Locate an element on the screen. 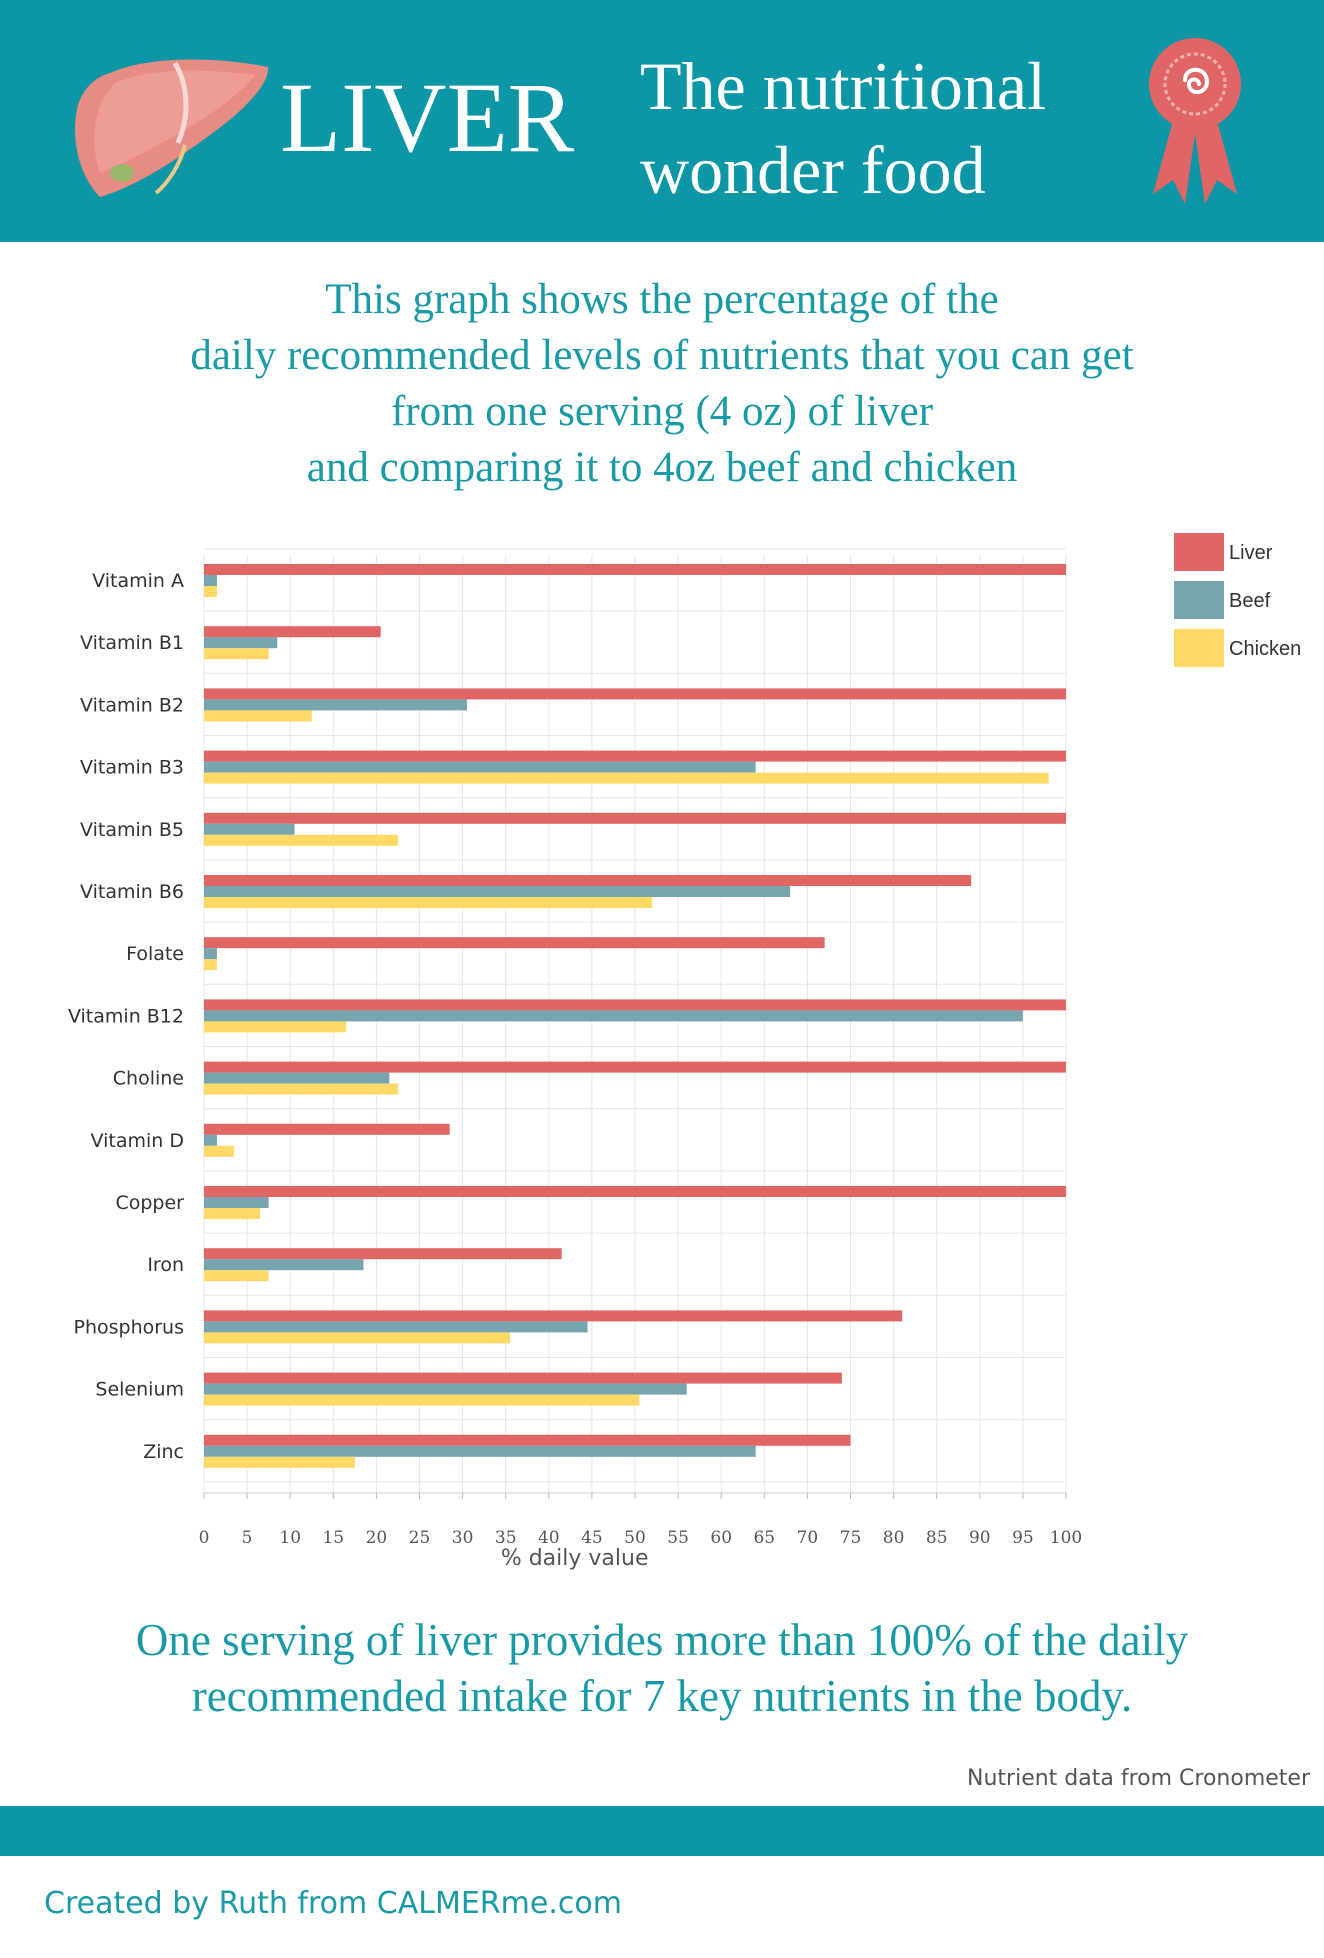  header-banner: LIVER The nutritional wonder food is located at coordinates (662, 121).